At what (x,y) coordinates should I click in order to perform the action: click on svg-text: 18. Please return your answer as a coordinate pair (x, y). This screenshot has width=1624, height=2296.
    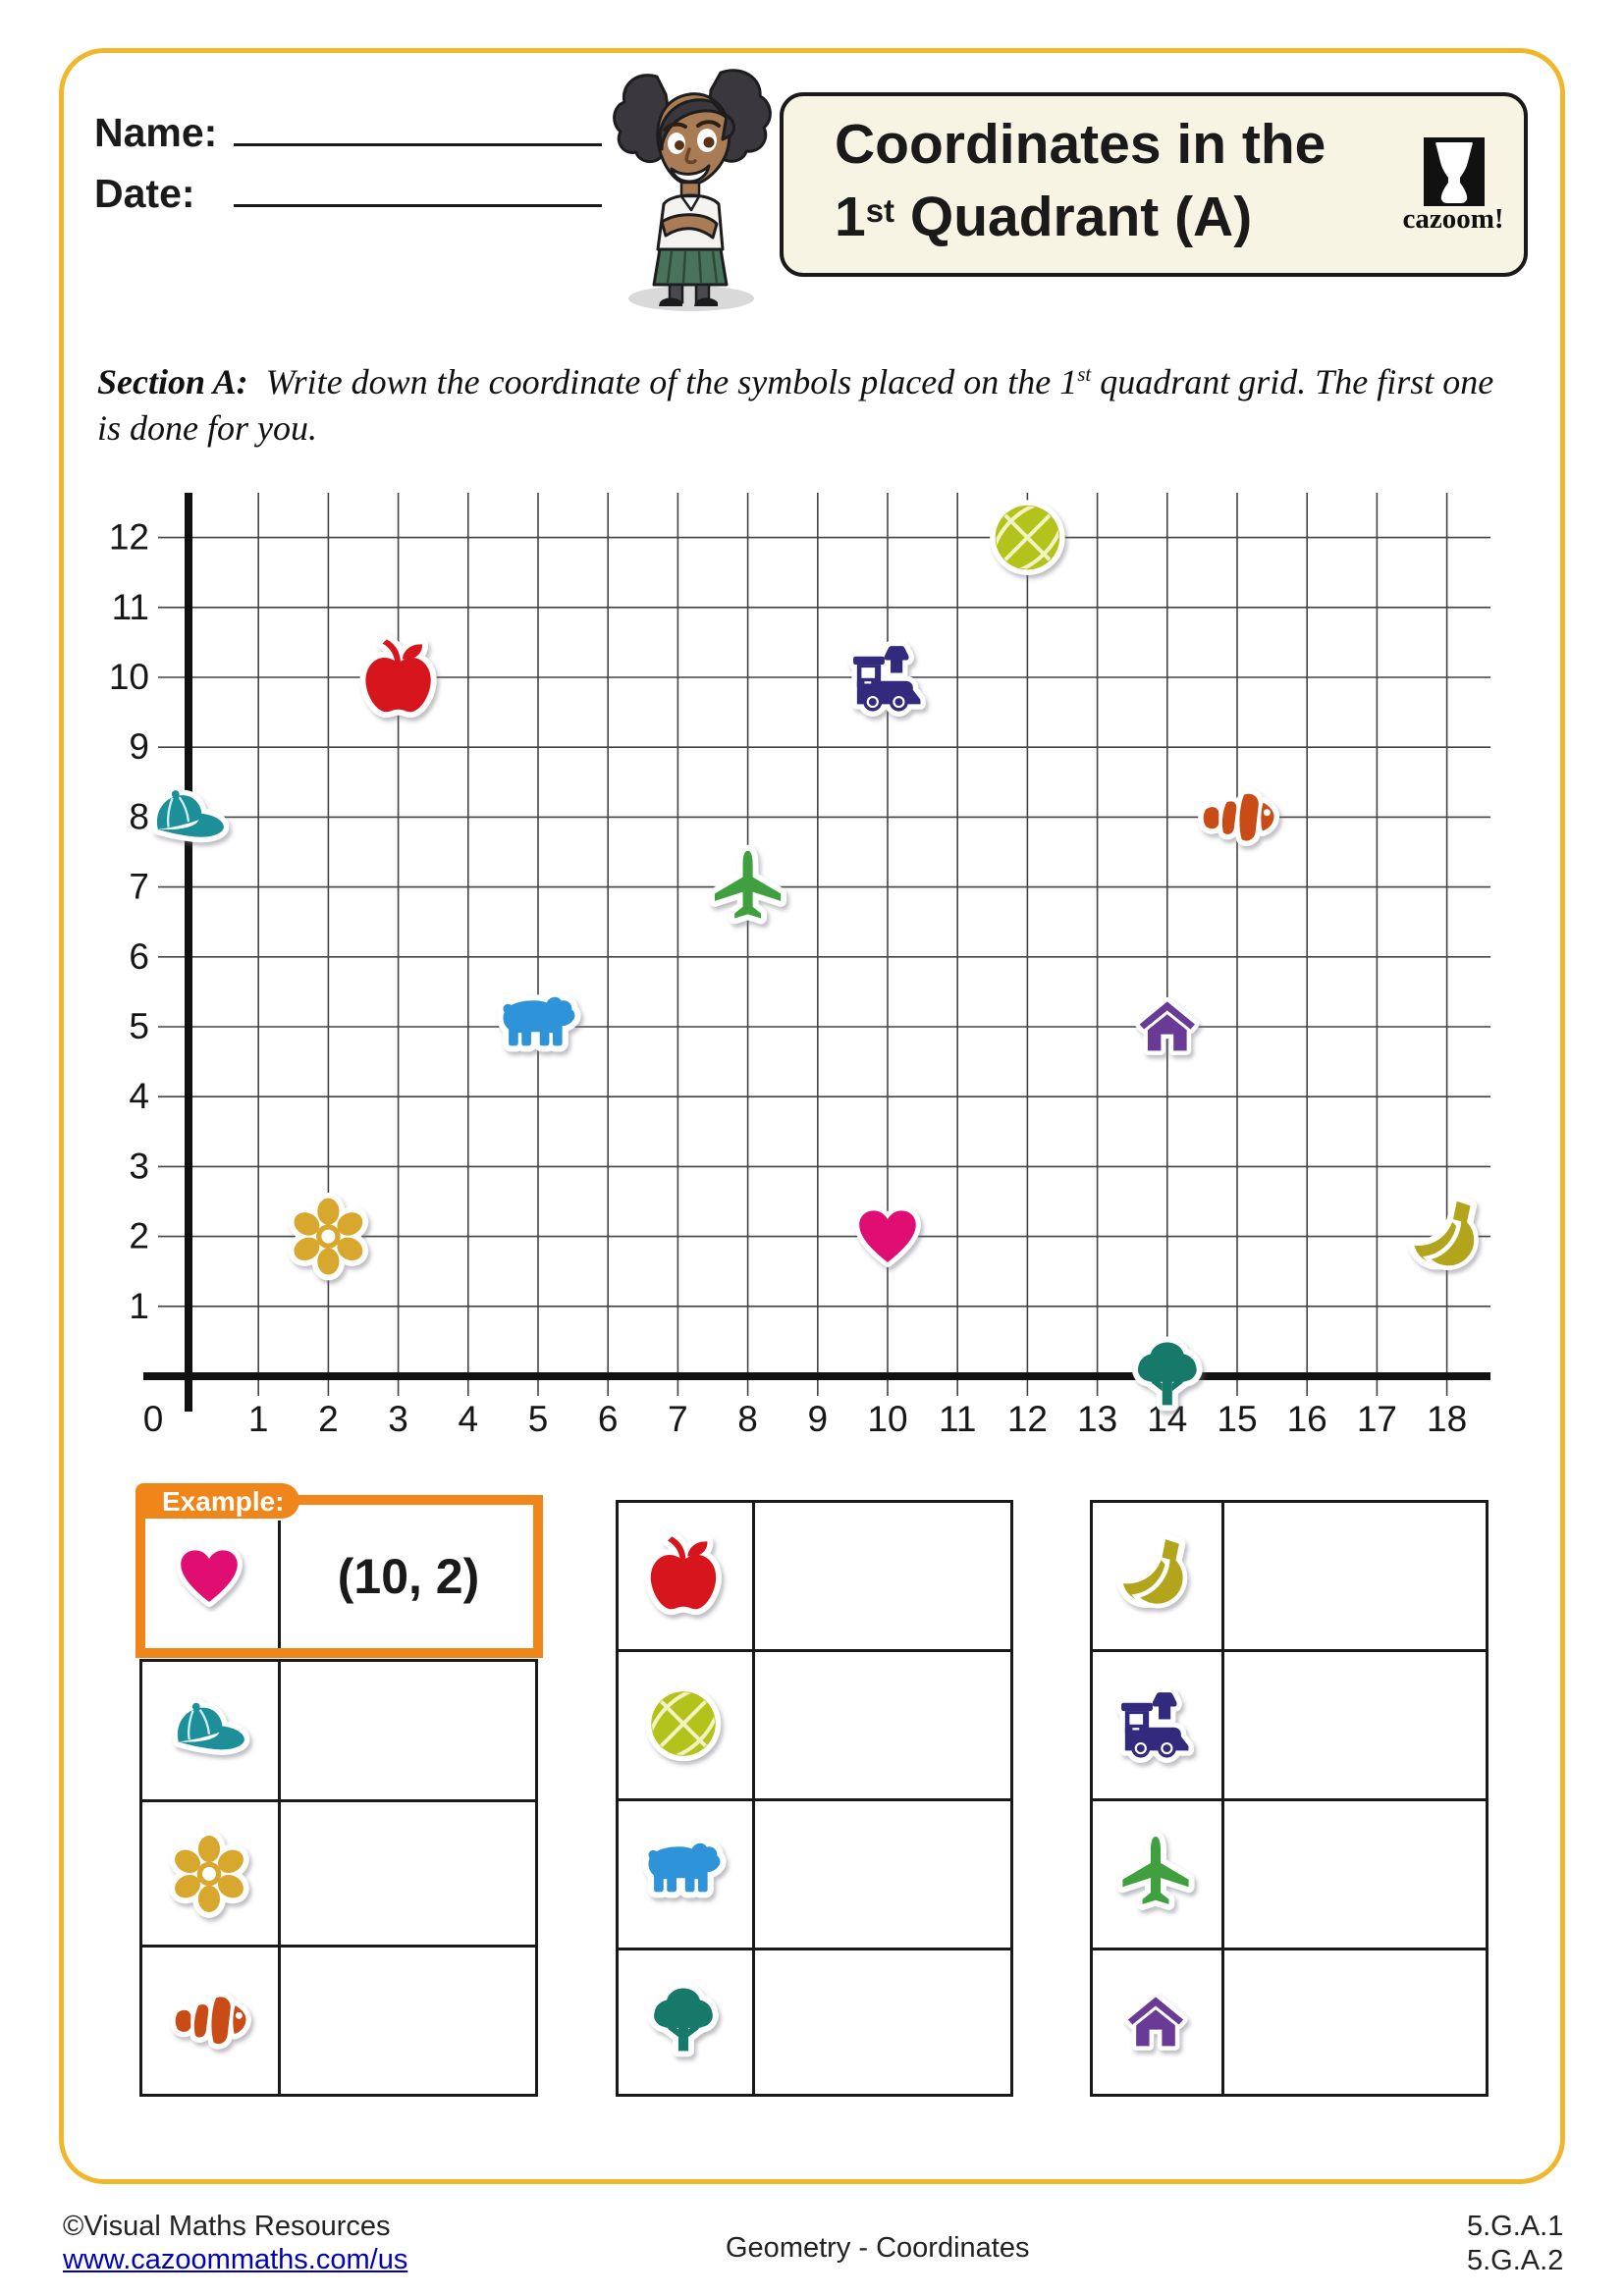
    Looking at the image, I should click on (1447, 1419).